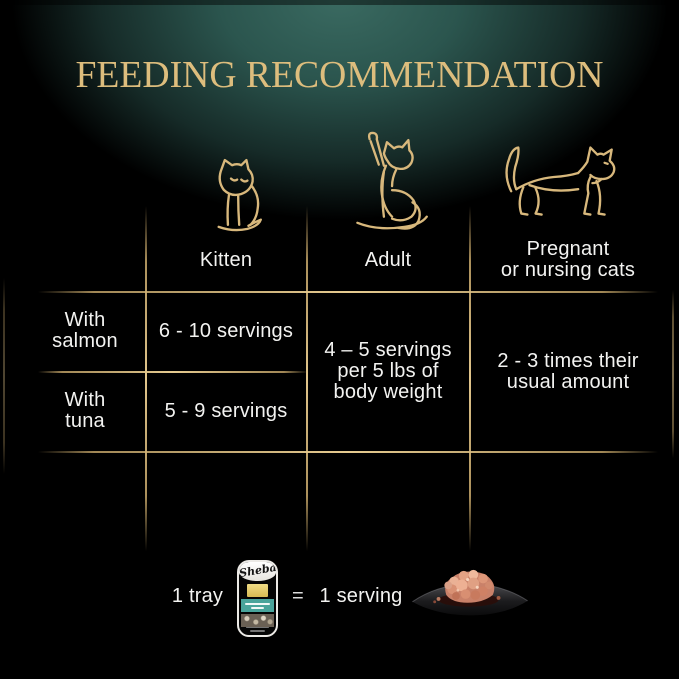 The image size is (679, 679). I want to click on column-header-kitten: Kitten, so click(226, 260).